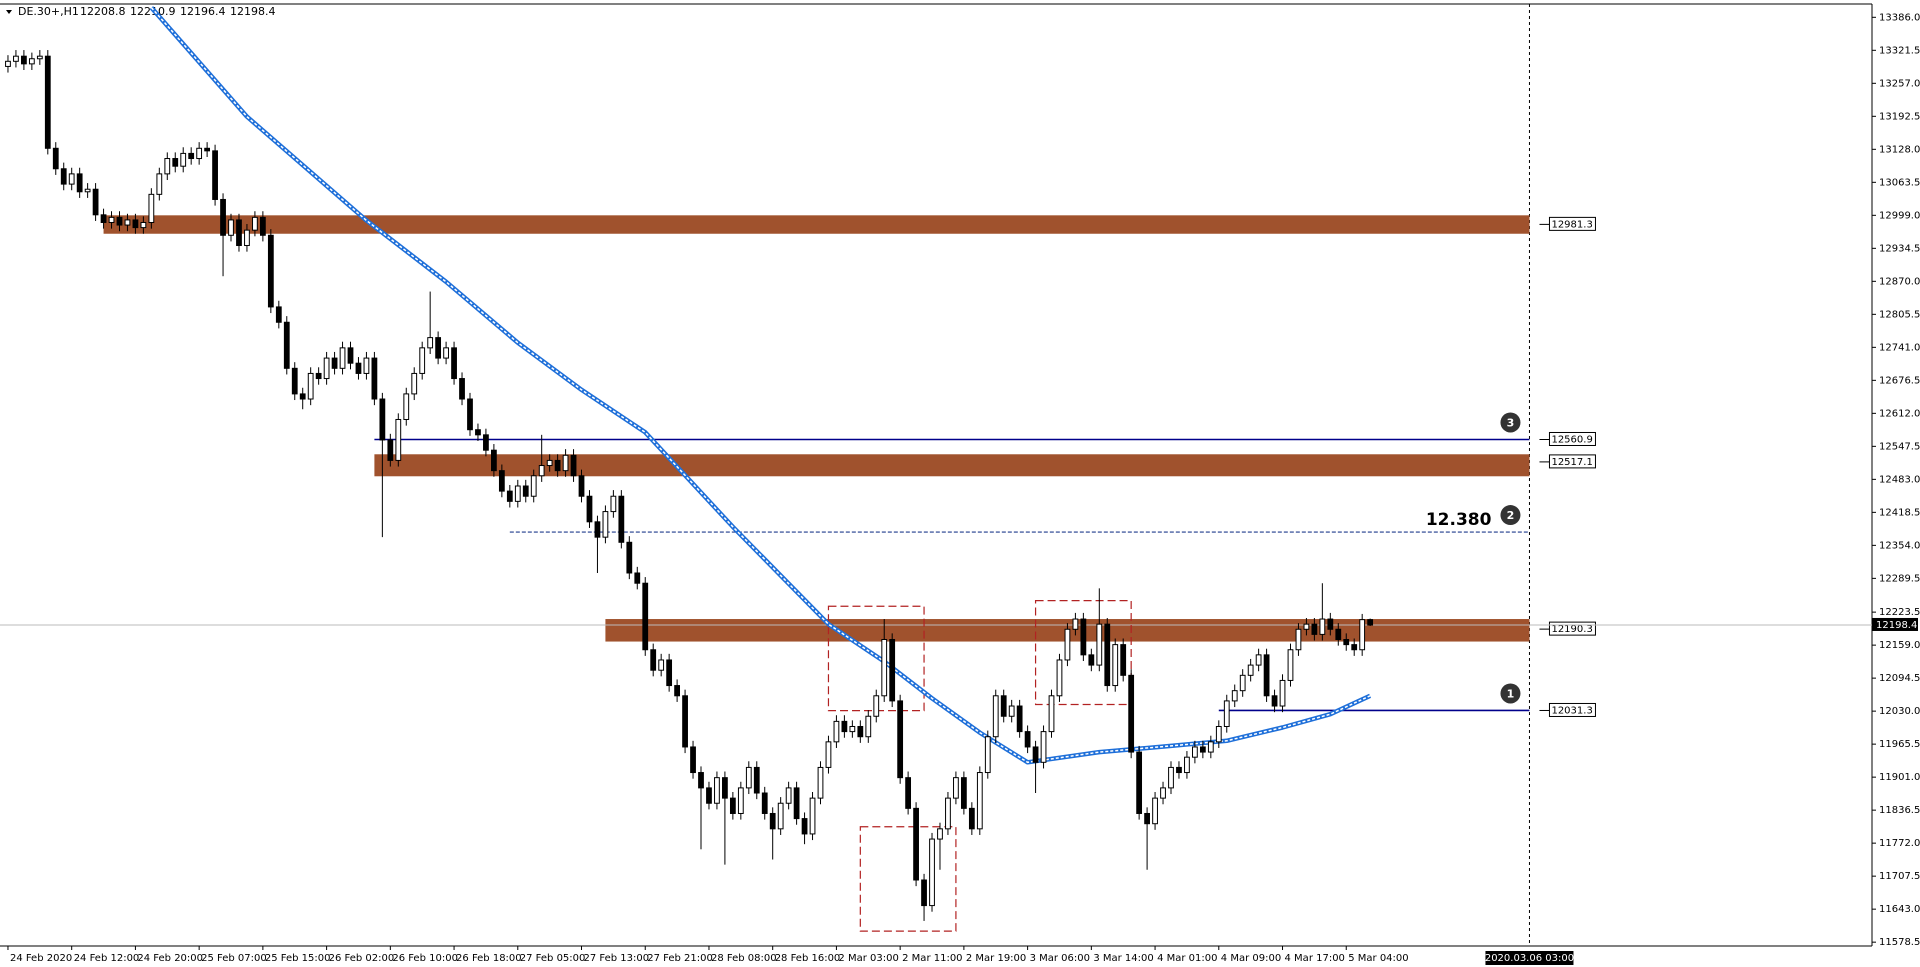  What do you see at coordinates (1899, 645) in the screenshot?
I see `y-tick-label: 12159.0` at bounding box center [1899, 645].